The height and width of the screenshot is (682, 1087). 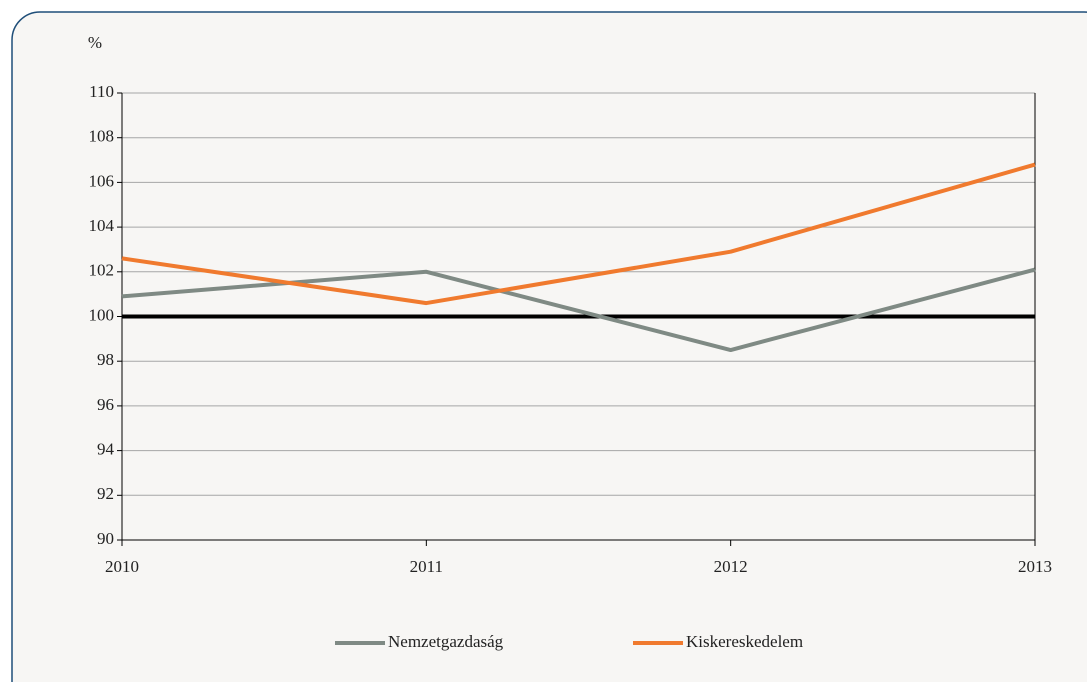 What do you see at coordinates (446, 641) in the screenshot?
I see `legend-label: Nemzetgazdaság` at bounding box center [446, 641].